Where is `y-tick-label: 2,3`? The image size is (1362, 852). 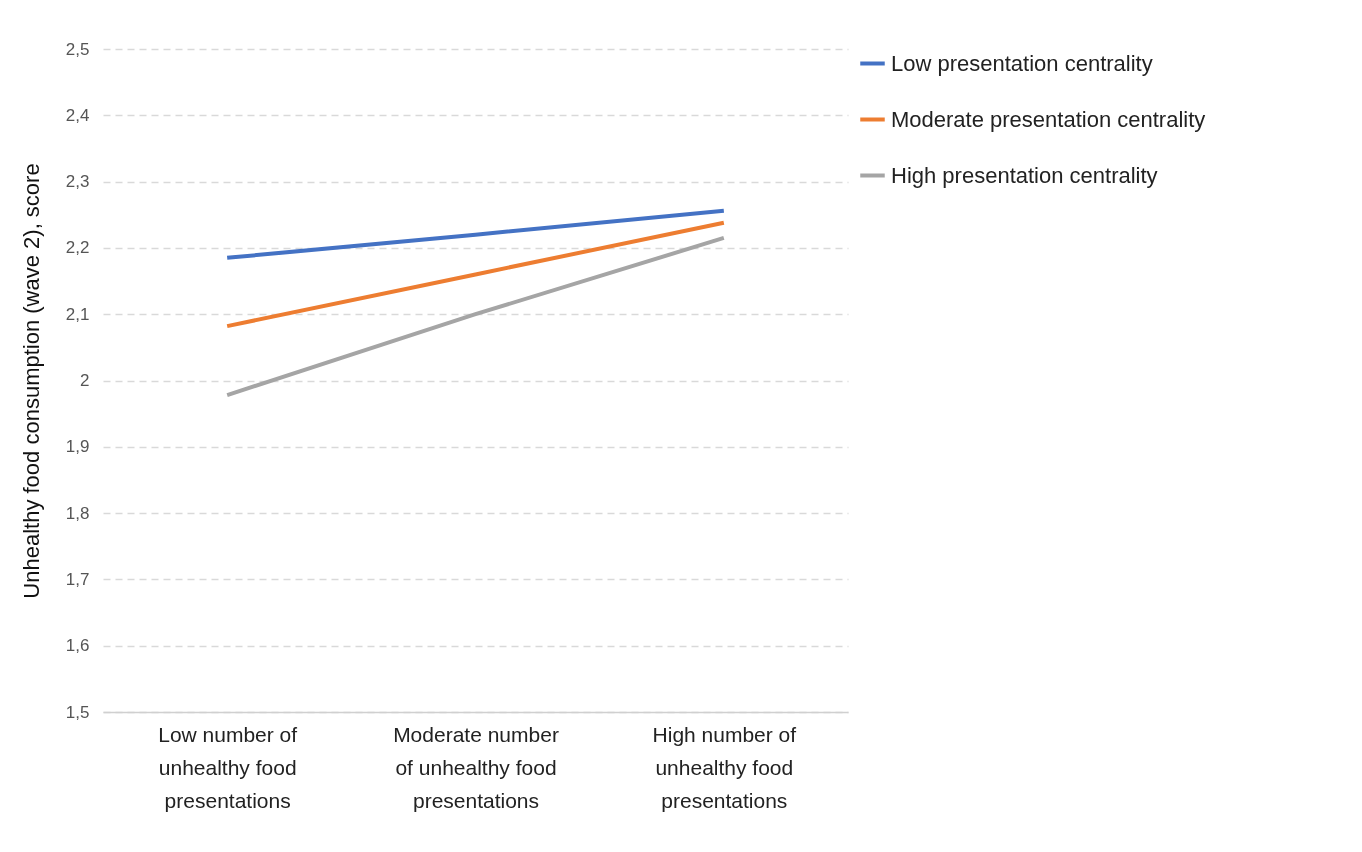
y-tick-label: 2,3 is located at coordinates (77, 182).